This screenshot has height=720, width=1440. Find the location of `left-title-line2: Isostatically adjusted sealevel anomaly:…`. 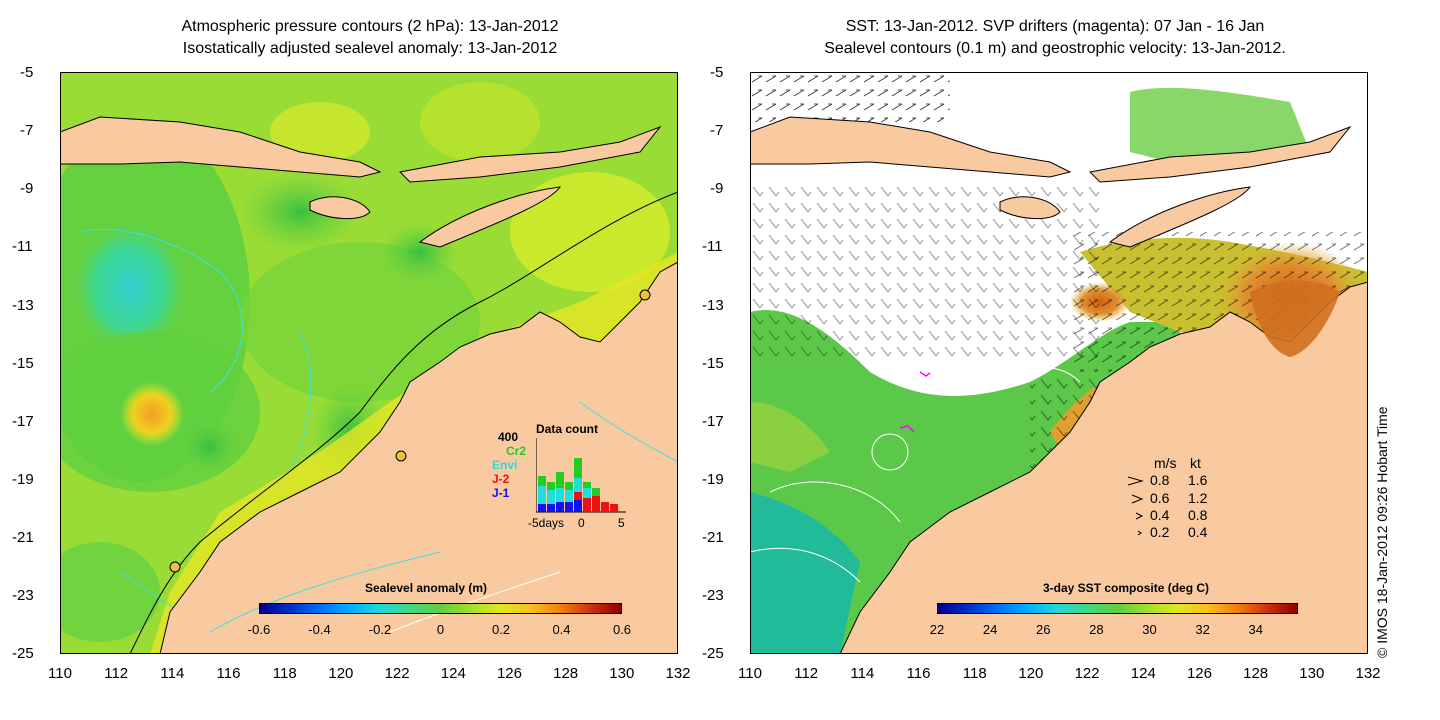

left-title-line2: Isostatically adjusted sealevel anomaly:… is located at coordinates (370, 48).